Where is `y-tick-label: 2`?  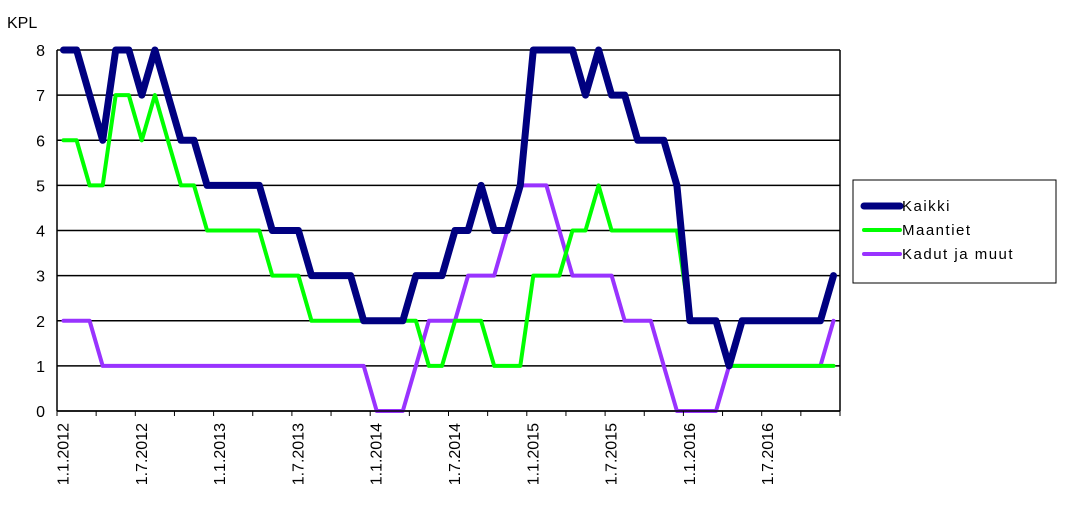 y-tick-label: 2 is located at coordinates (40, 322).